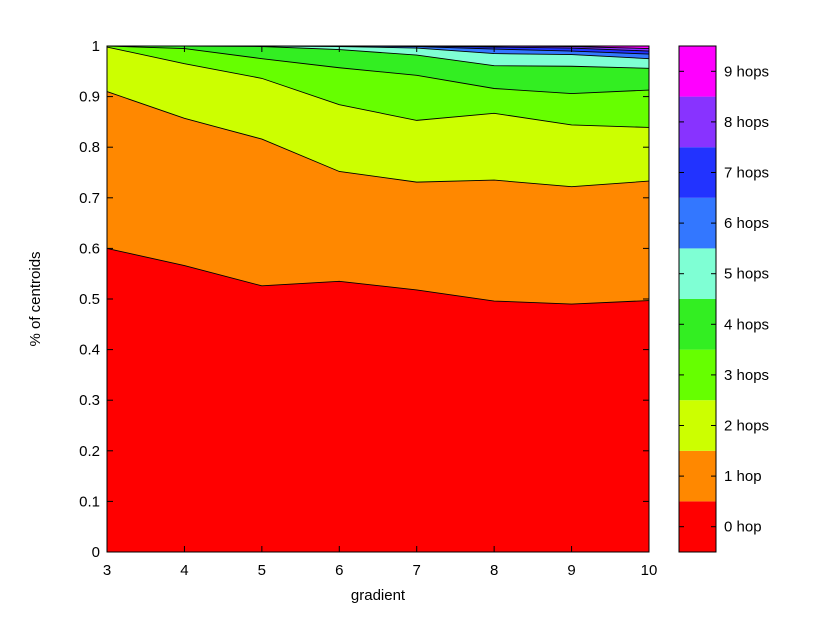 The image size is (830, 628). I want to click on colorbar-frame, so click(697, 299).